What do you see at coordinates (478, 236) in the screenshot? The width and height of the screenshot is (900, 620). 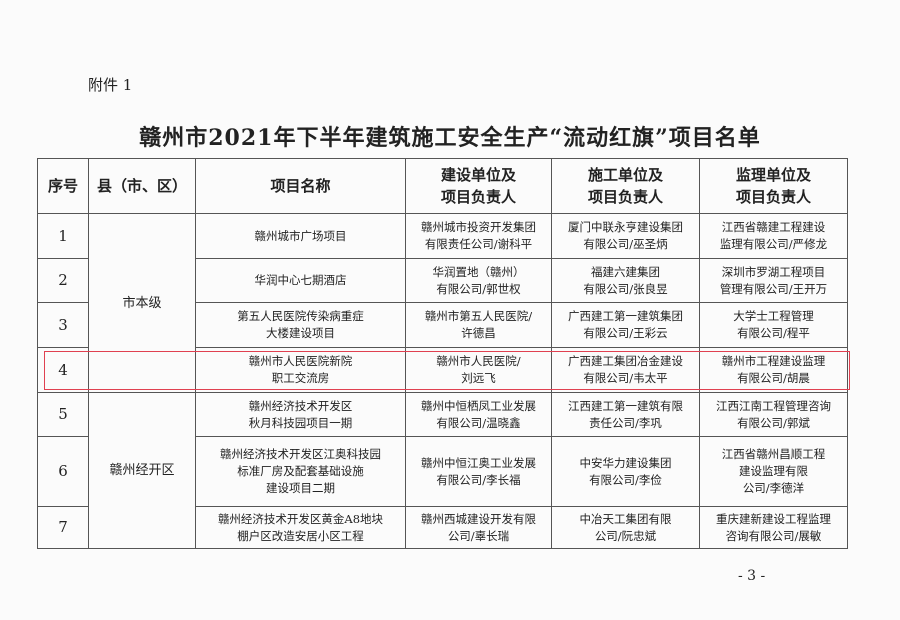 I see `owner-cell: 赣州城市投资开发集团 有限责任公司/谢科平` at bounding box center [478, 236].